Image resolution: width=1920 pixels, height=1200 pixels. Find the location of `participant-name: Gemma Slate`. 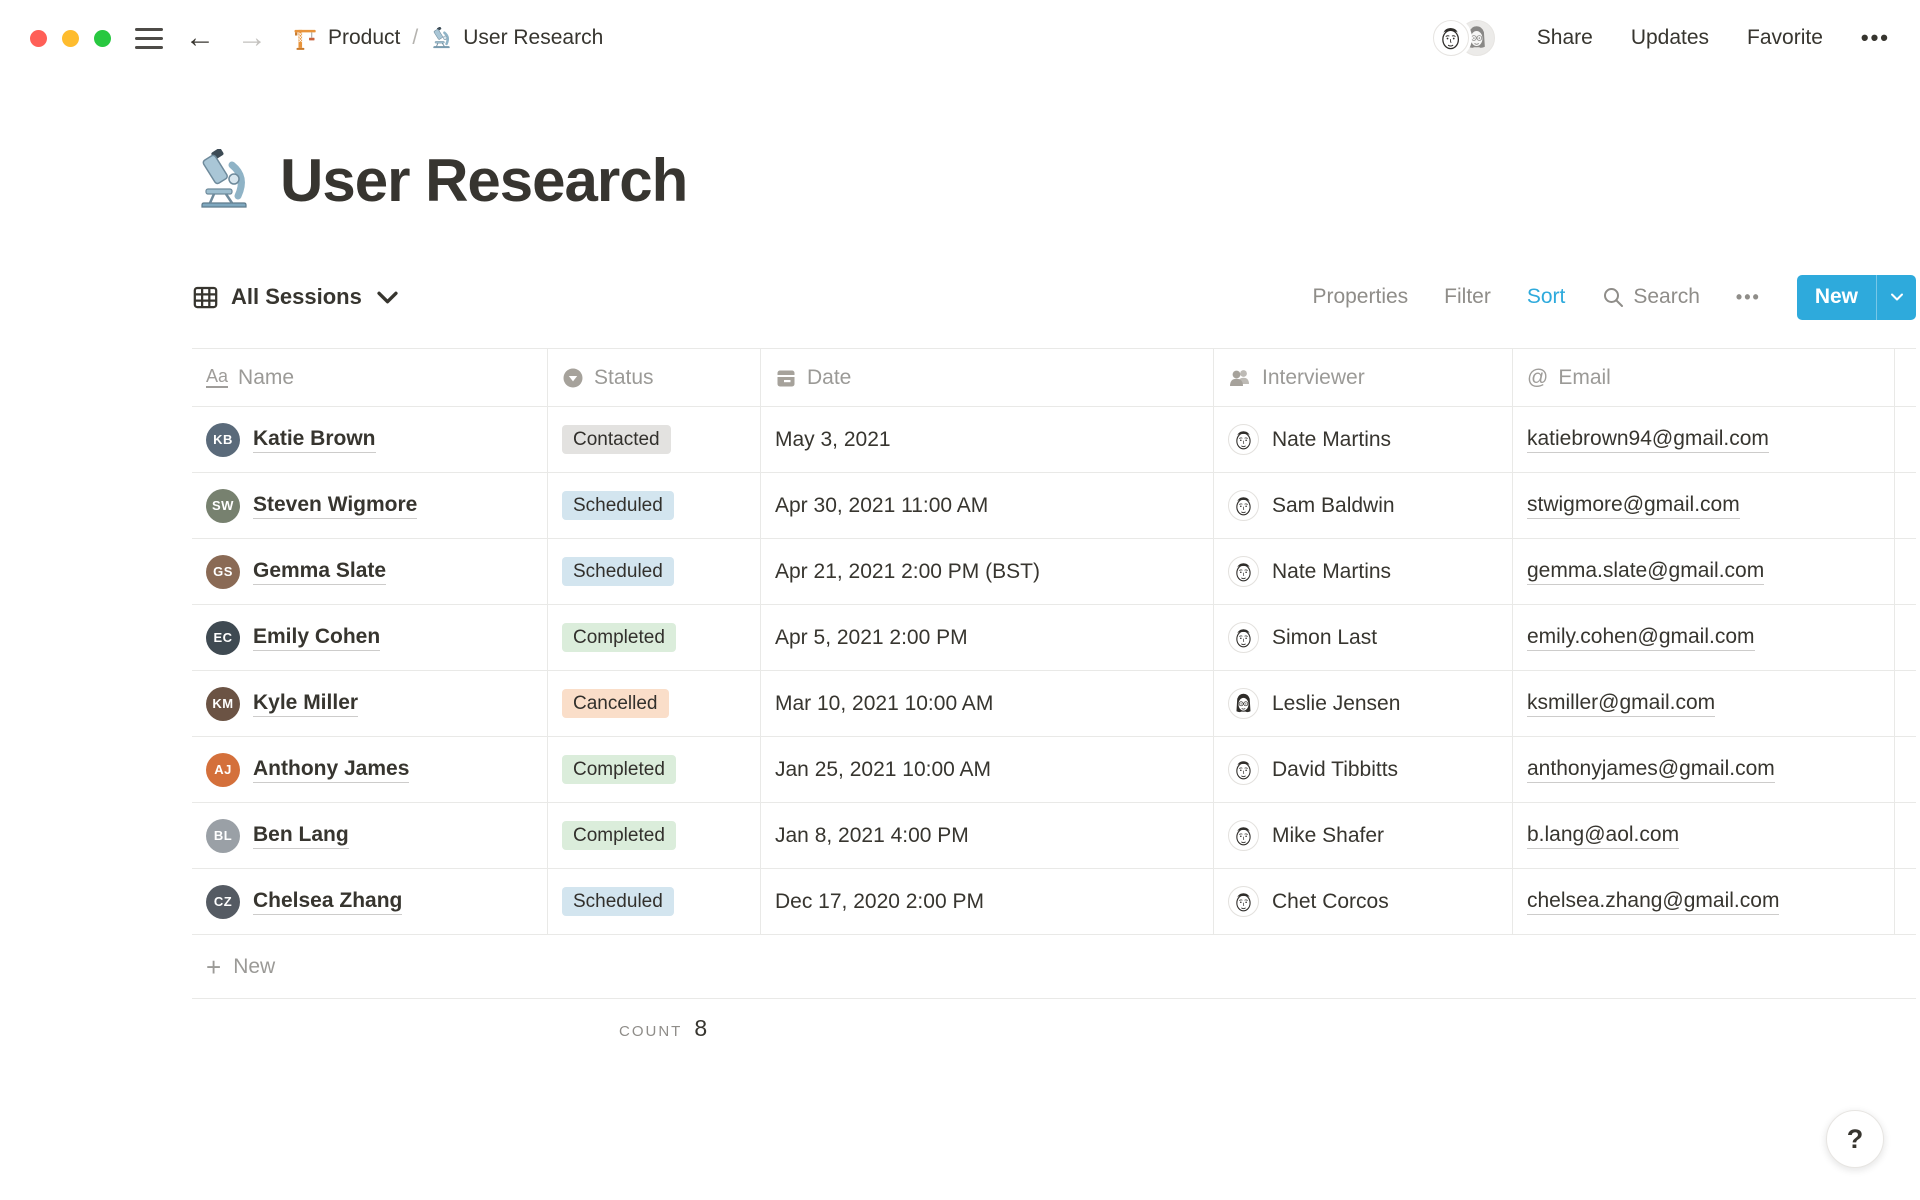

participant-name: Gemma Slate is located at coordinates (320, 572).